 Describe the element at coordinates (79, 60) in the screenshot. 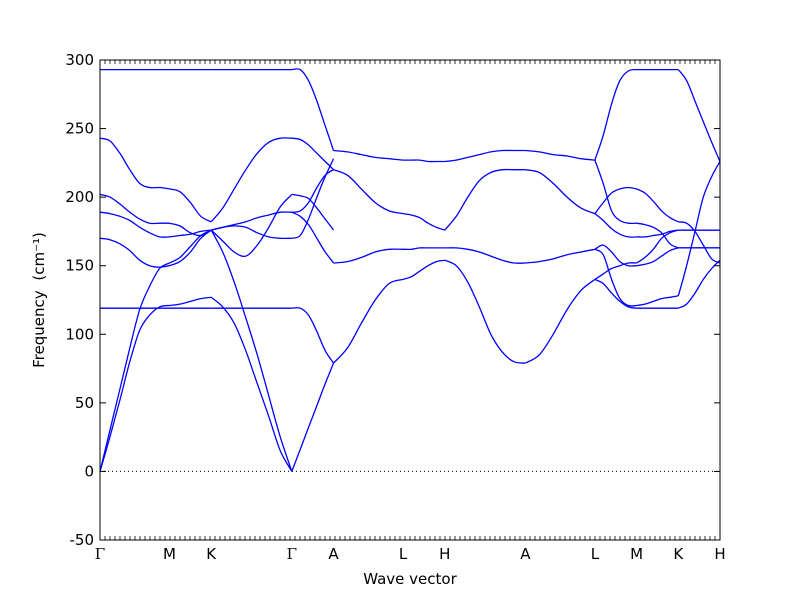

I see `y-tick-label: 300` at that location.